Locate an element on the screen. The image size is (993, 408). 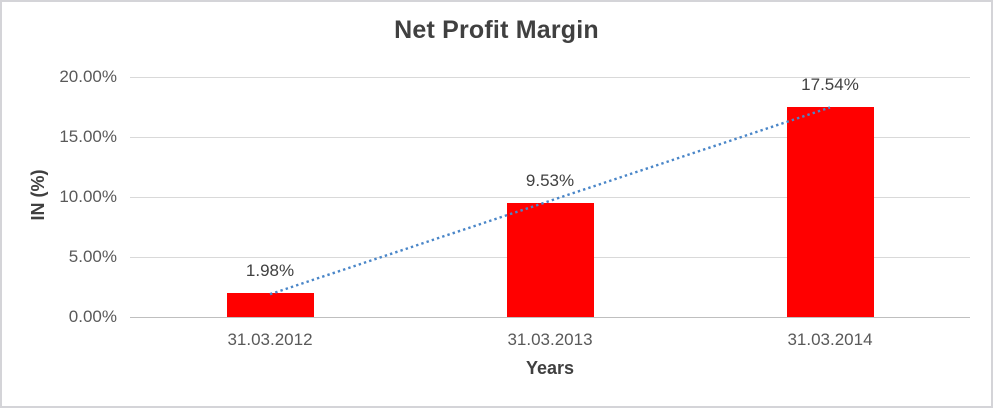
y-tick-label: 5.00% is located at coordinates (92, 256).